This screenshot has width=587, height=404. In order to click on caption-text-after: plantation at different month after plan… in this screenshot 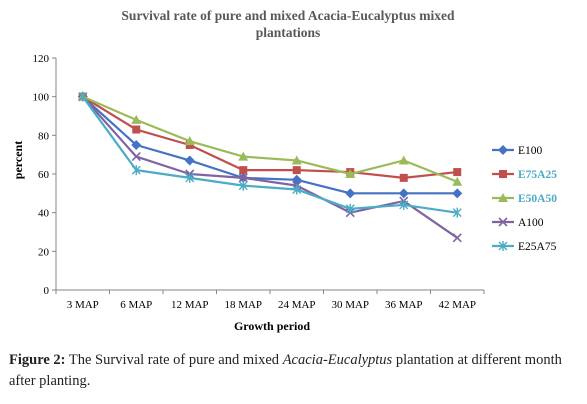, I will do `click(285, 370)`.